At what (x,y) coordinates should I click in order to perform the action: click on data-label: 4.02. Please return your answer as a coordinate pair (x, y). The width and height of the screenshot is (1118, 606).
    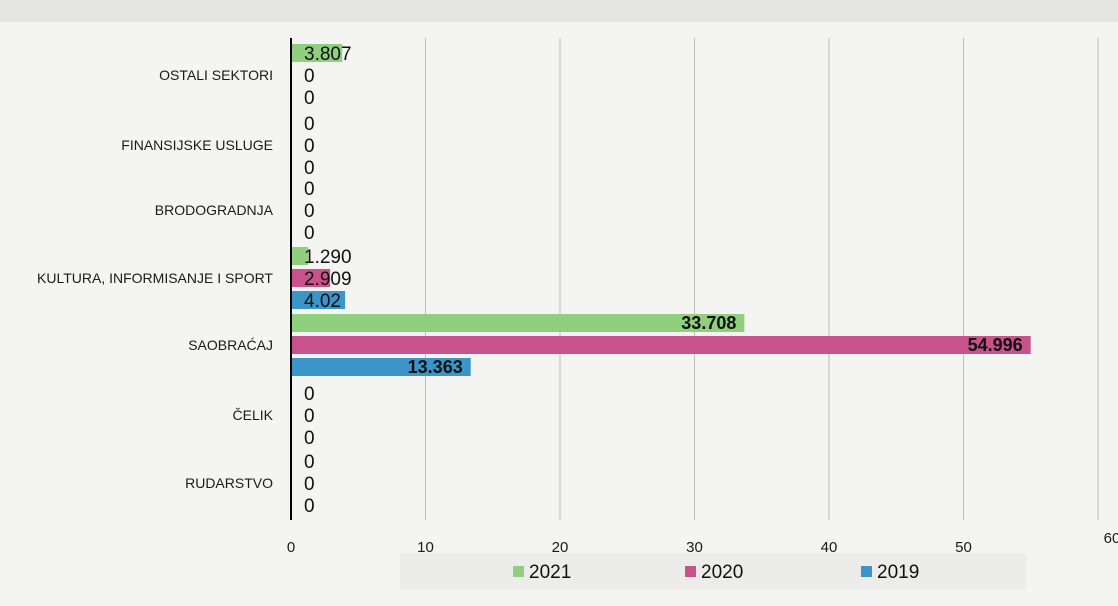
    Looking at the image, I should click on (322, 301).